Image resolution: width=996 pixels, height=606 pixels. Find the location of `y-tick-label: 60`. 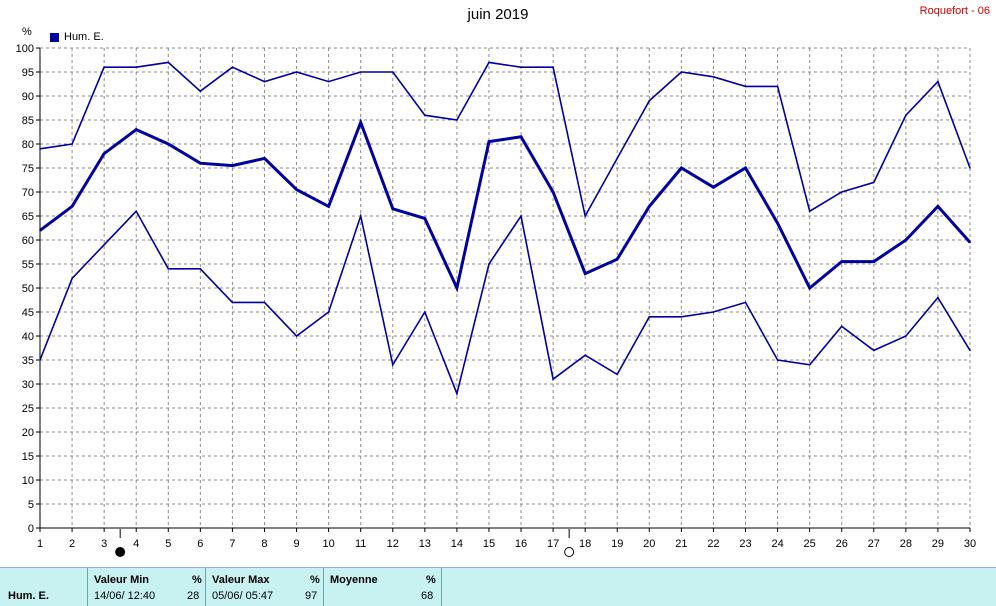

y-tick-label: 60 is located at coordinates (28, 241).